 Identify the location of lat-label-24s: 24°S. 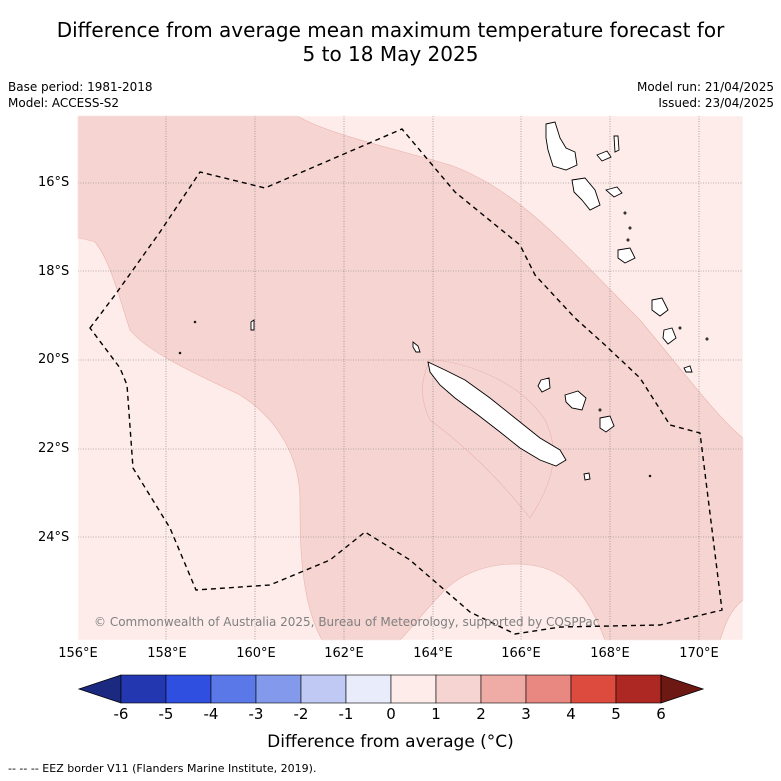
(54, 537).